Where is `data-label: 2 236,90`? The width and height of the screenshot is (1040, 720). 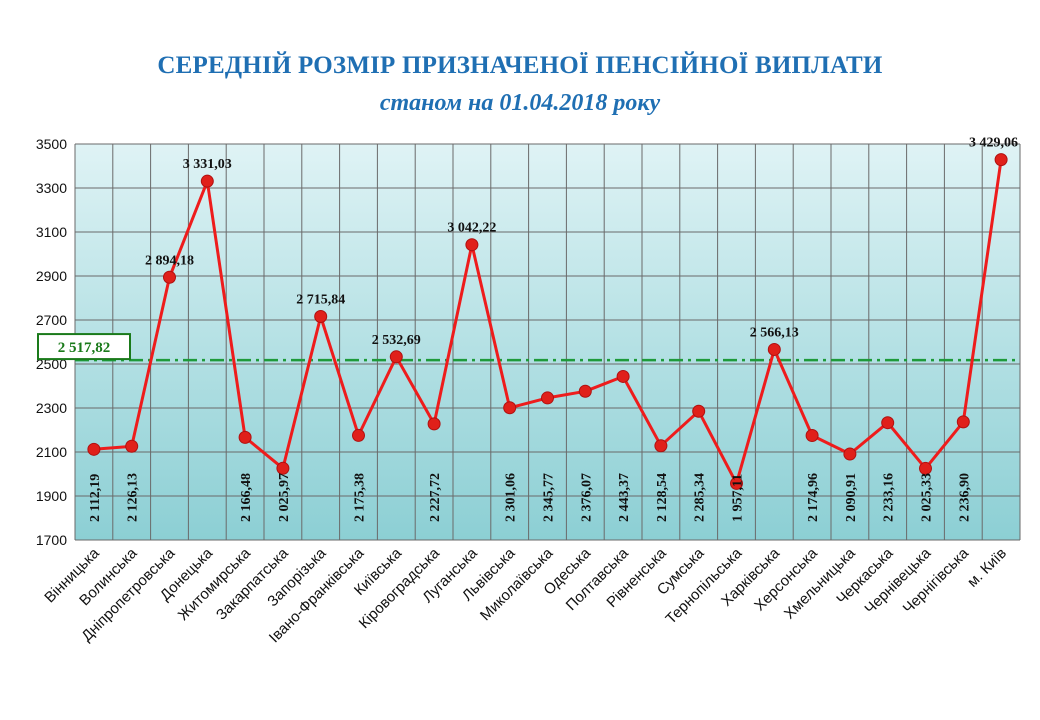
data-label: 2 236,90 is located at coordinates (964, 497).